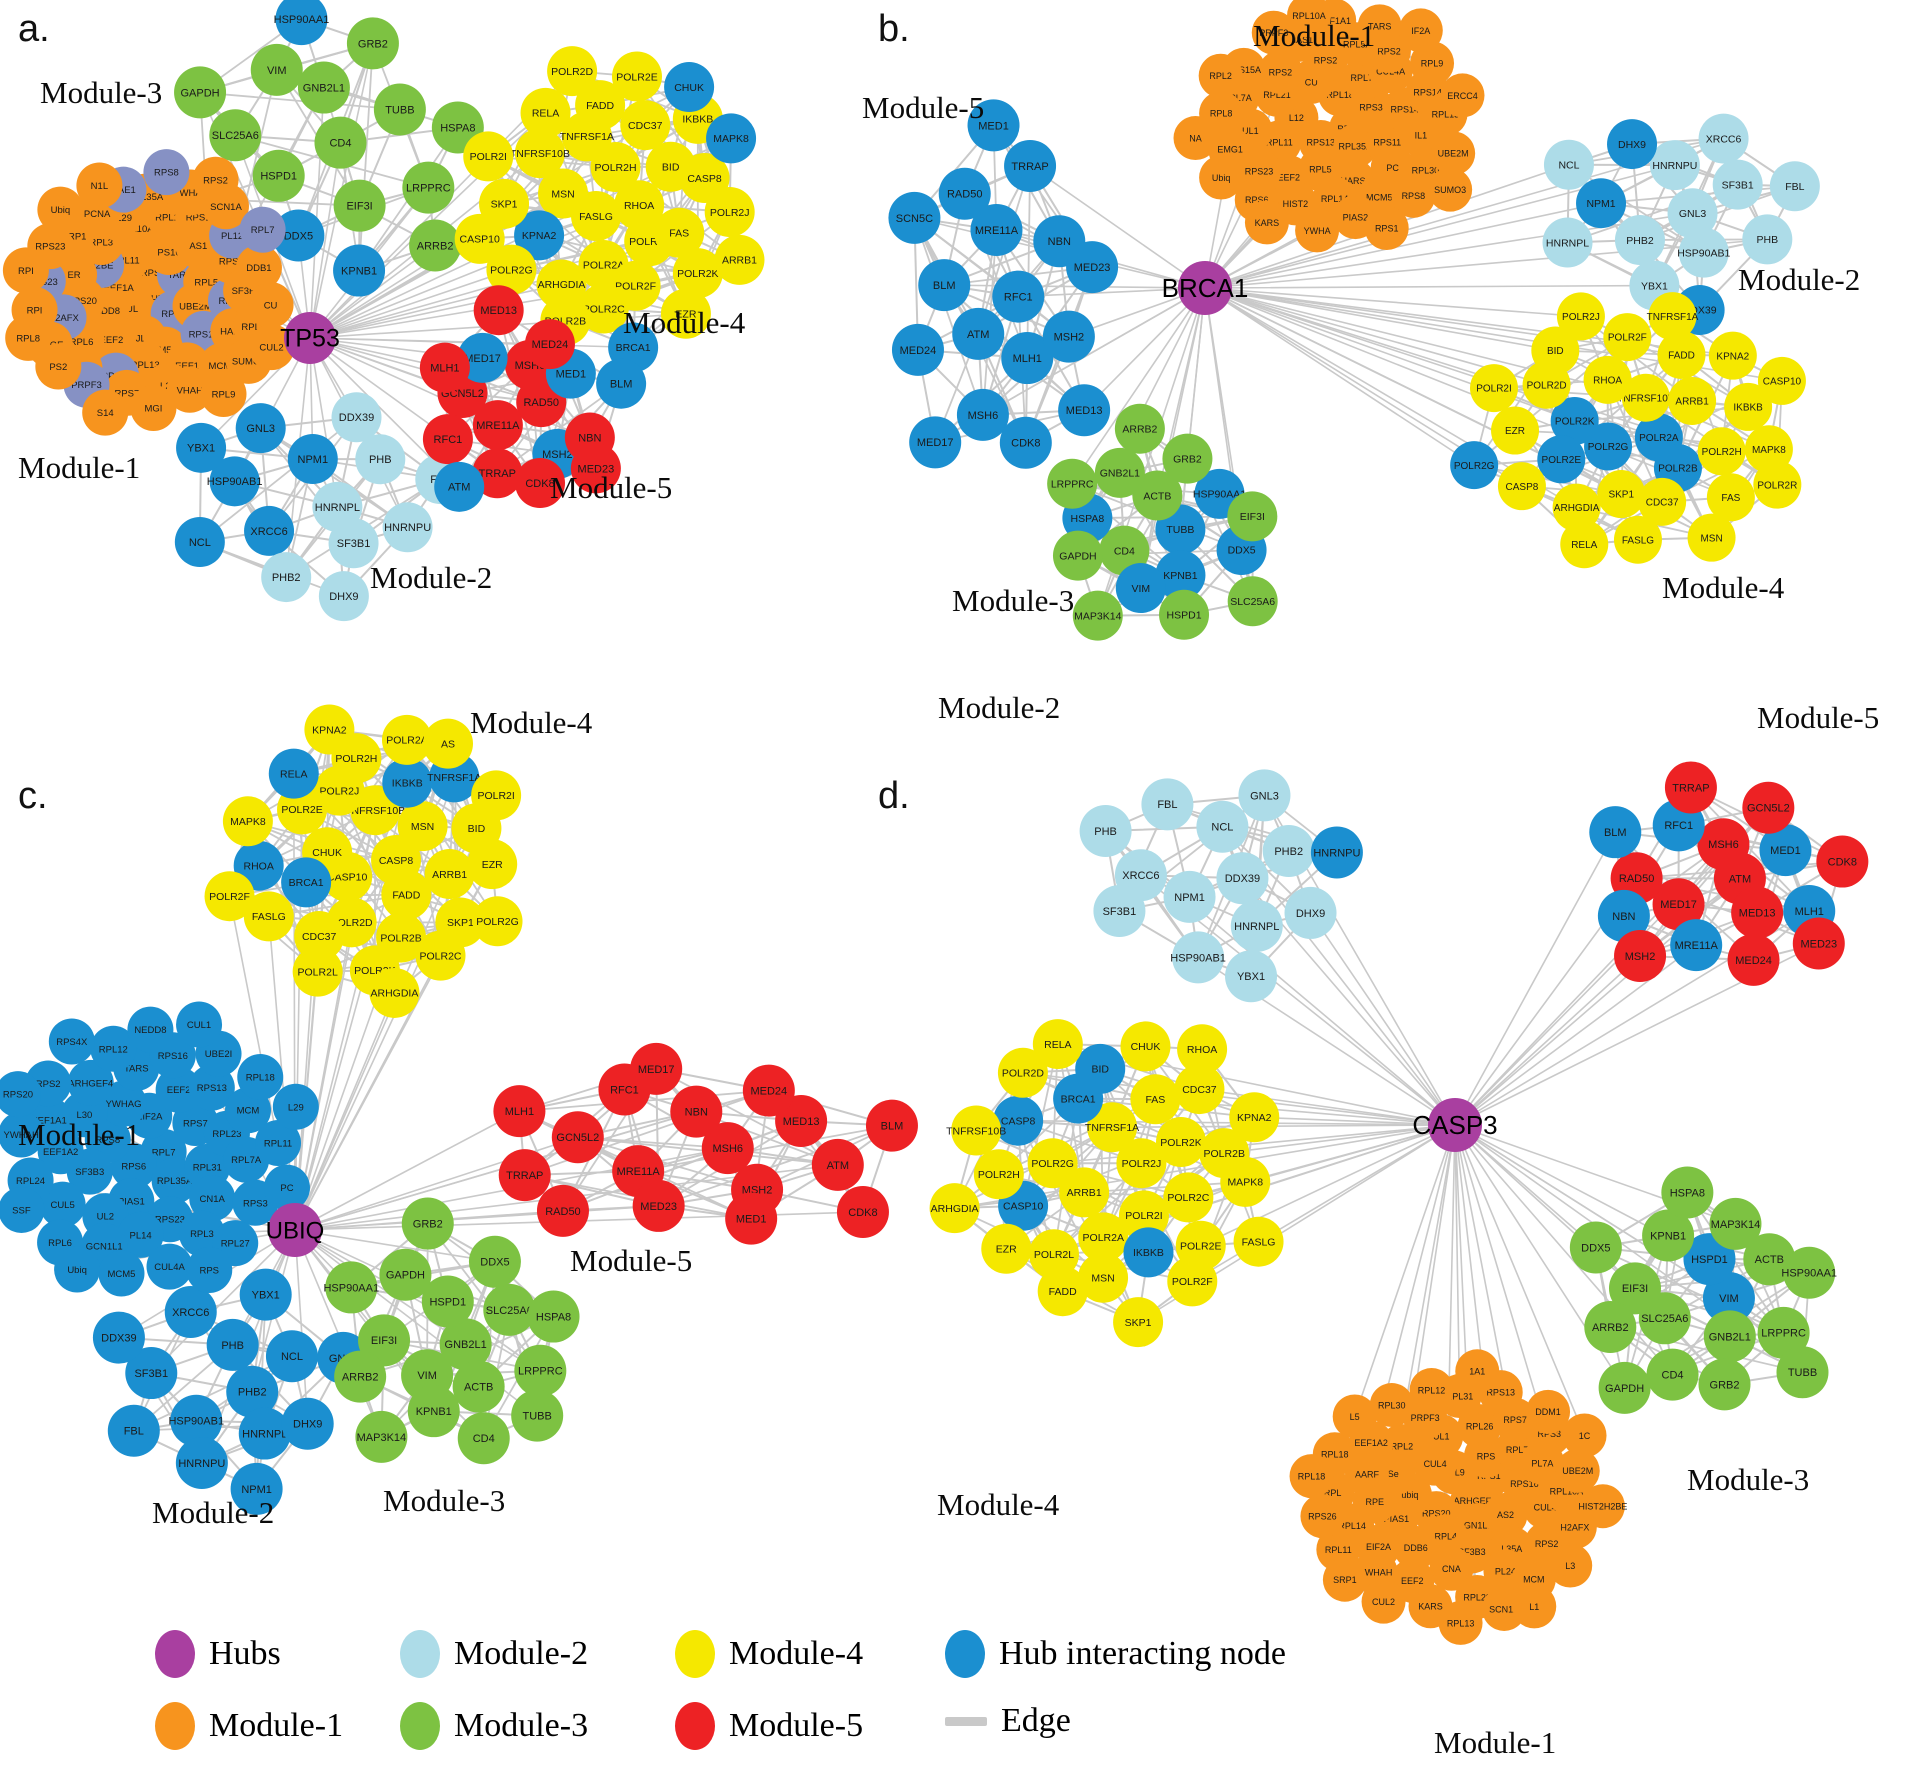  I want to click on module1-node: RPL11, so click(278, 1142).